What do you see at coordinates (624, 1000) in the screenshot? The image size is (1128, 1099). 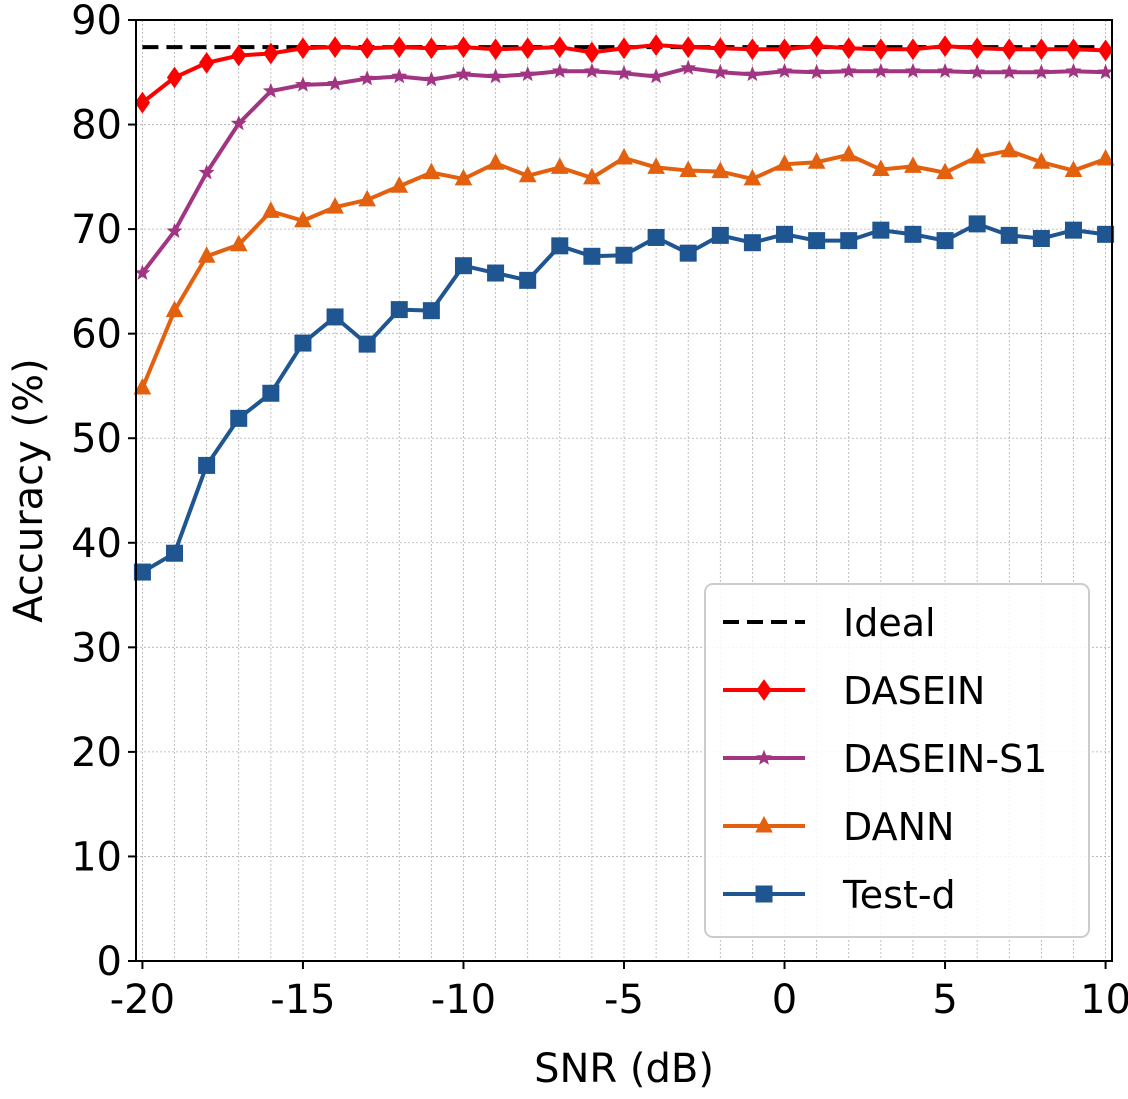 I see `x-tick-label: -5` at bounding box center [624, 1000].